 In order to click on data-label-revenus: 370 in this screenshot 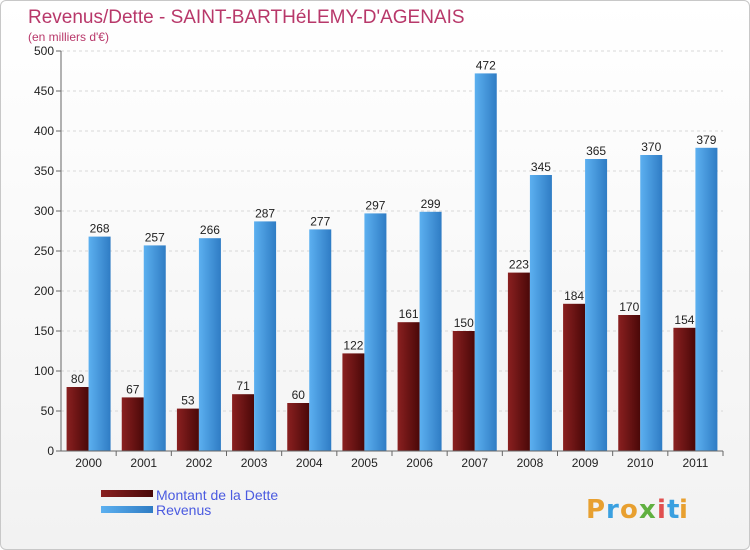, I will do `click(651, 147)`.